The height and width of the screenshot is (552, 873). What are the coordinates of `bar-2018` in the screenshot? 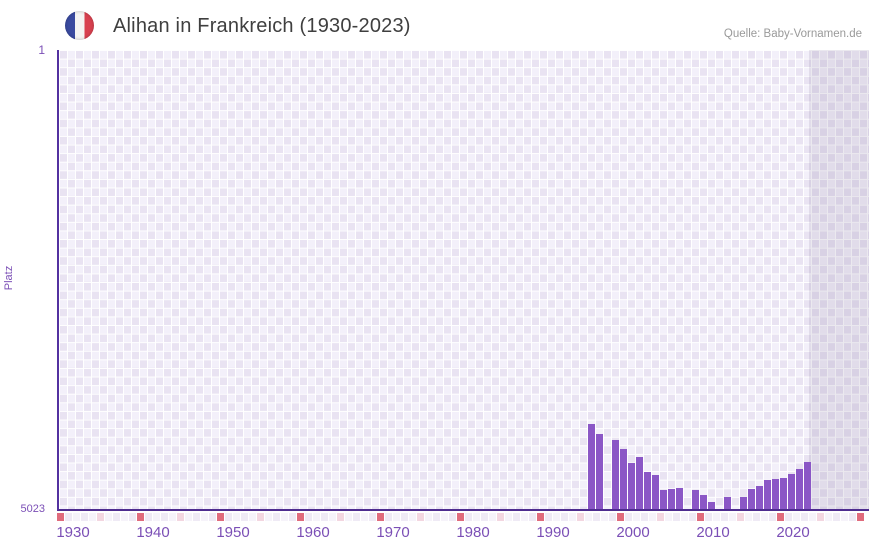 It's located at (775, 494).